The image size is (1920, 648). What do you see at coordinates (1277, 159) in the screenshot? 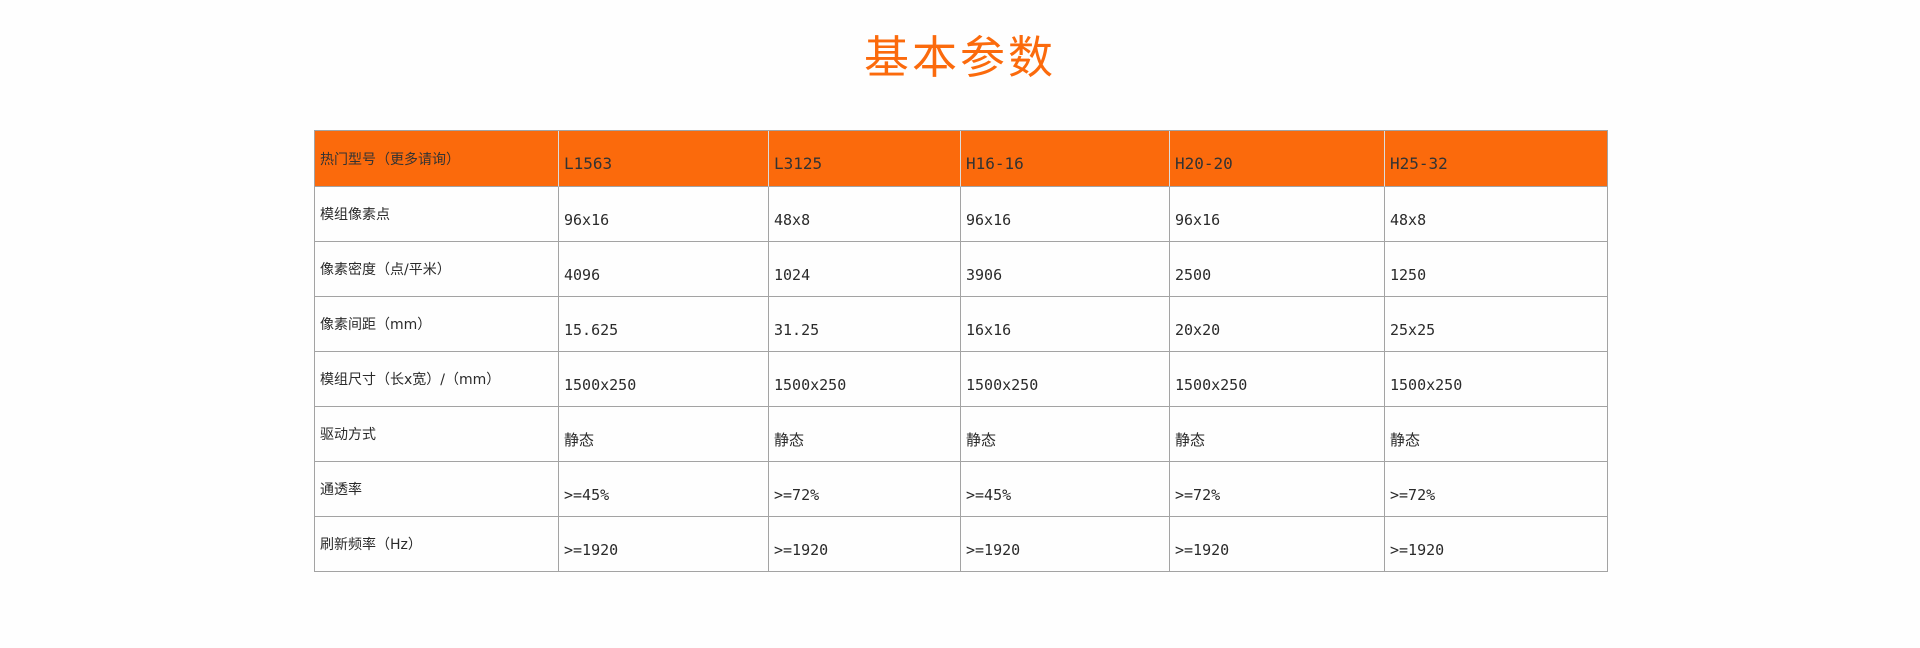
I see `model-column-header: H20-20` at bounding box center [1277, 159].